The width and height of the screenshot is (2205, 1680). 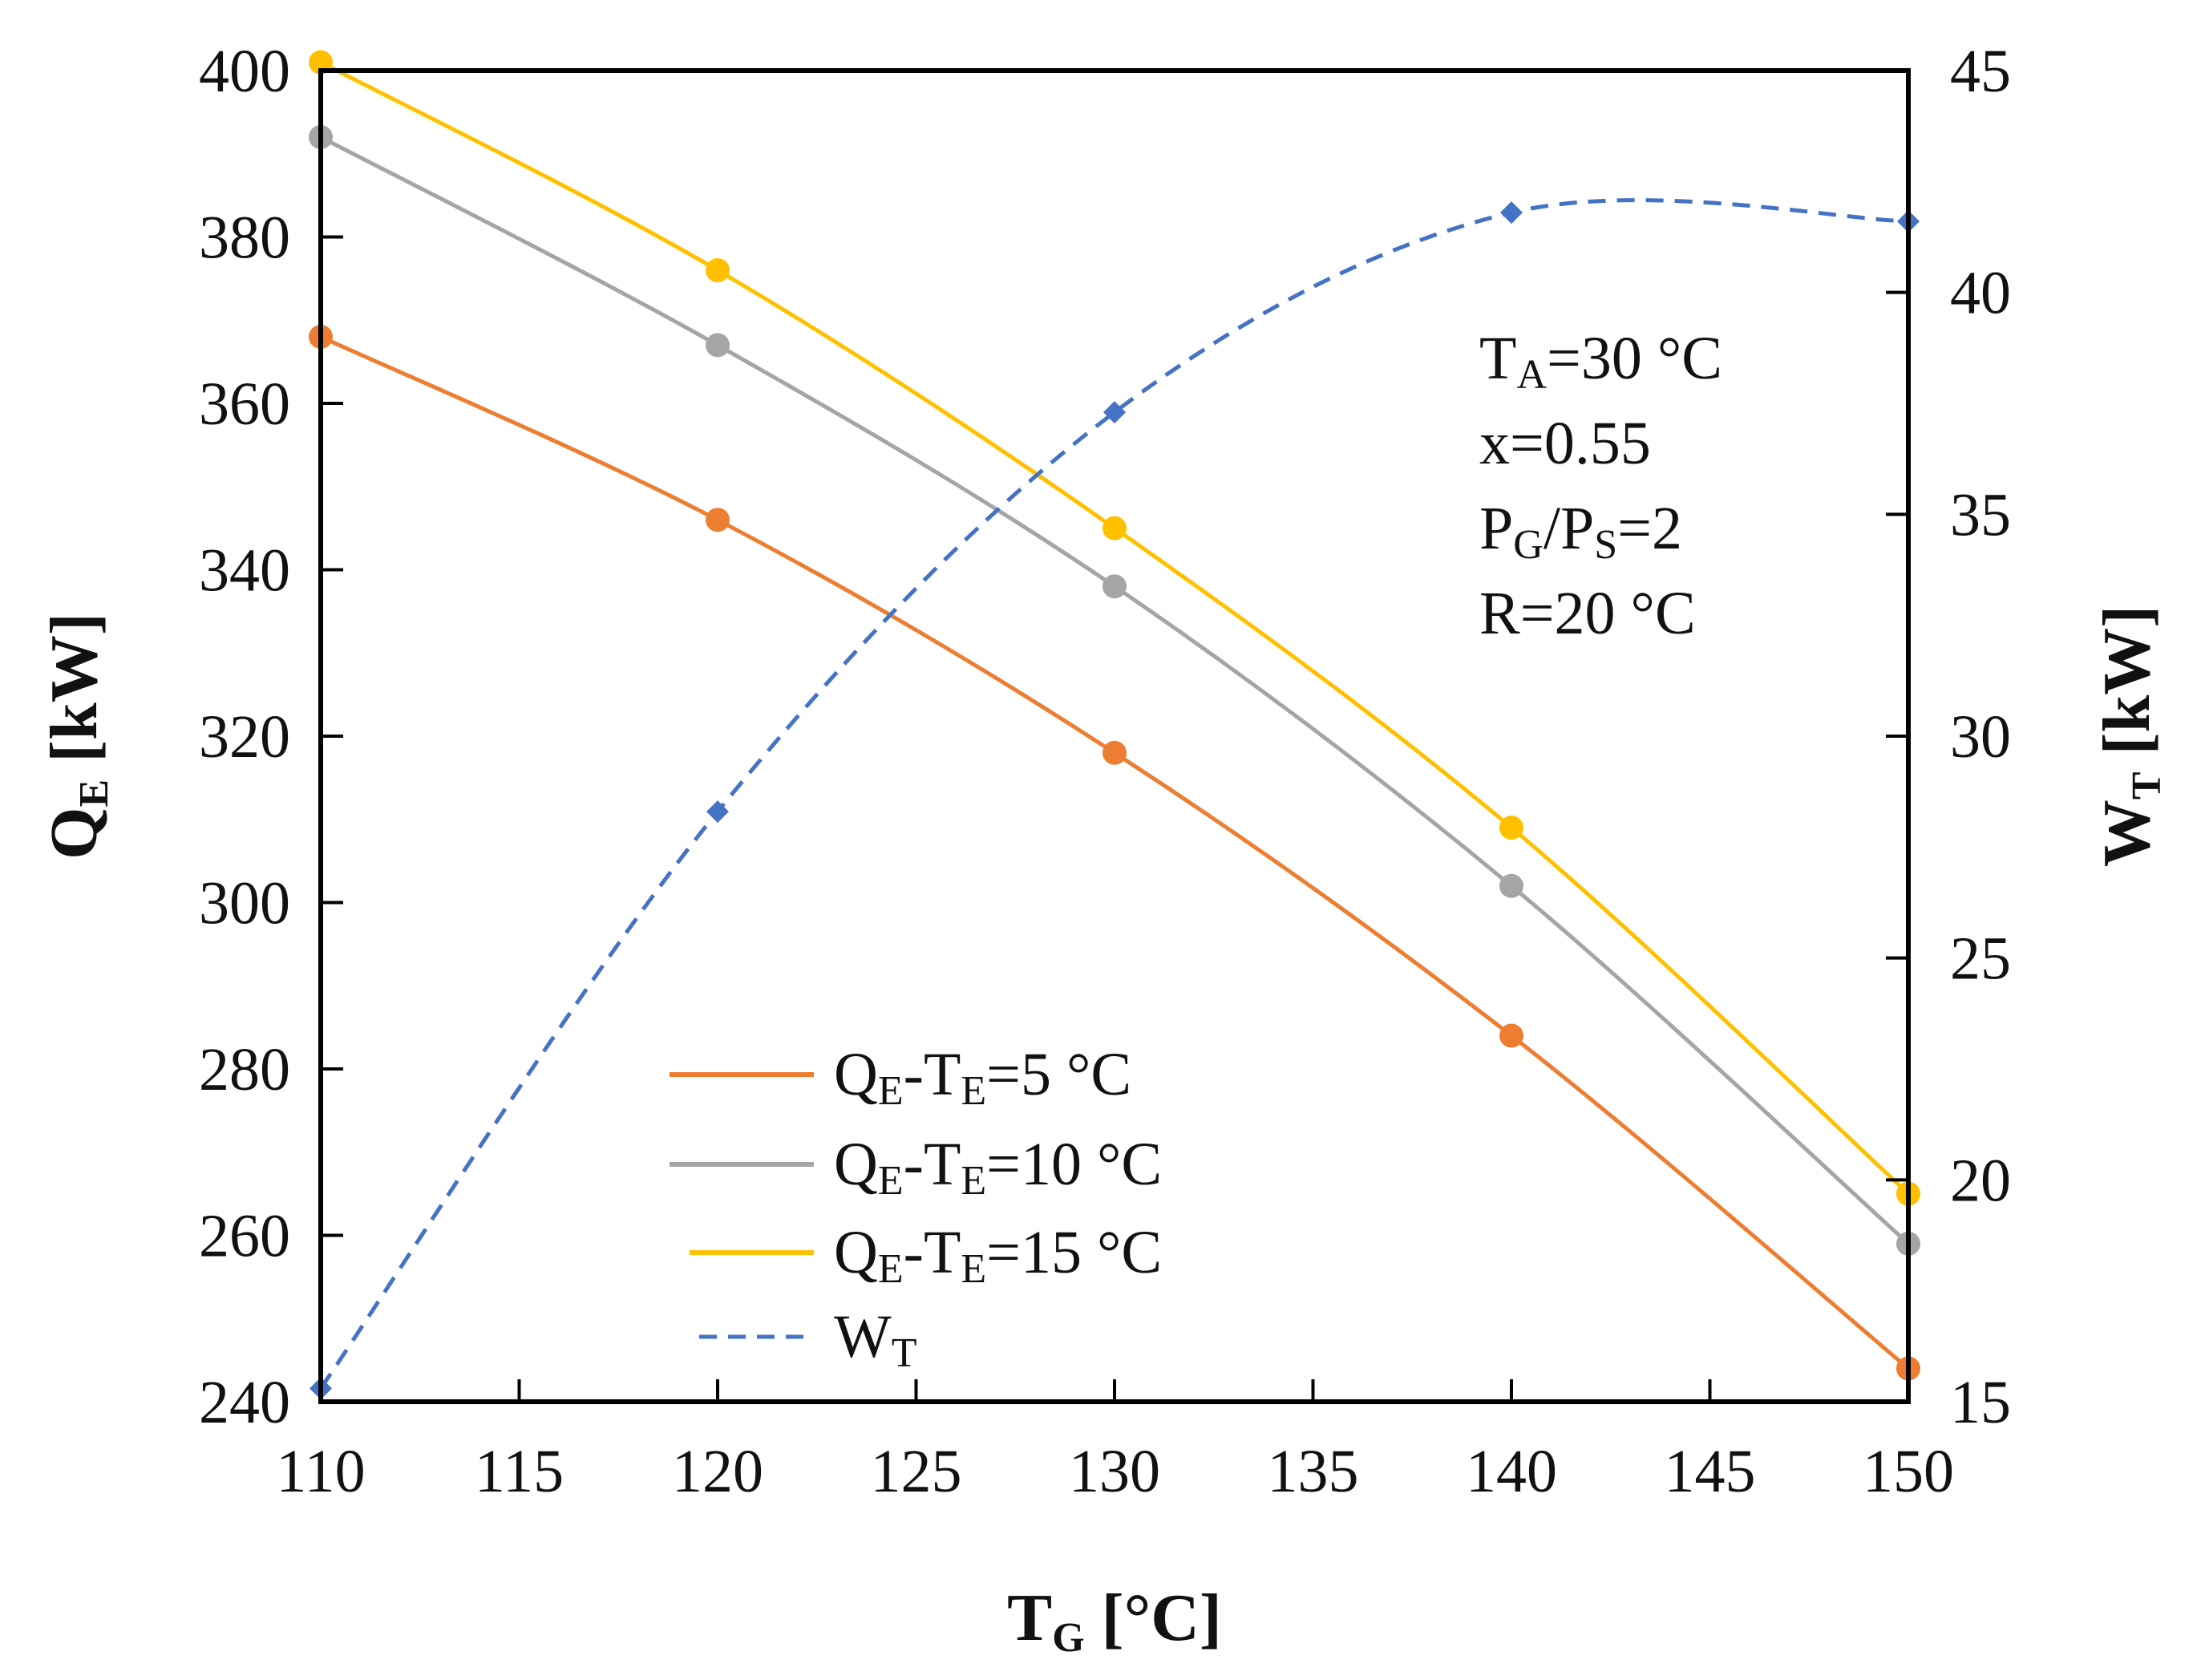 What do you see at coordinates (1600, 361) in the screenshot?
I see `annotation-ta: TA=30 °C` at bounding box center [1600, 361].